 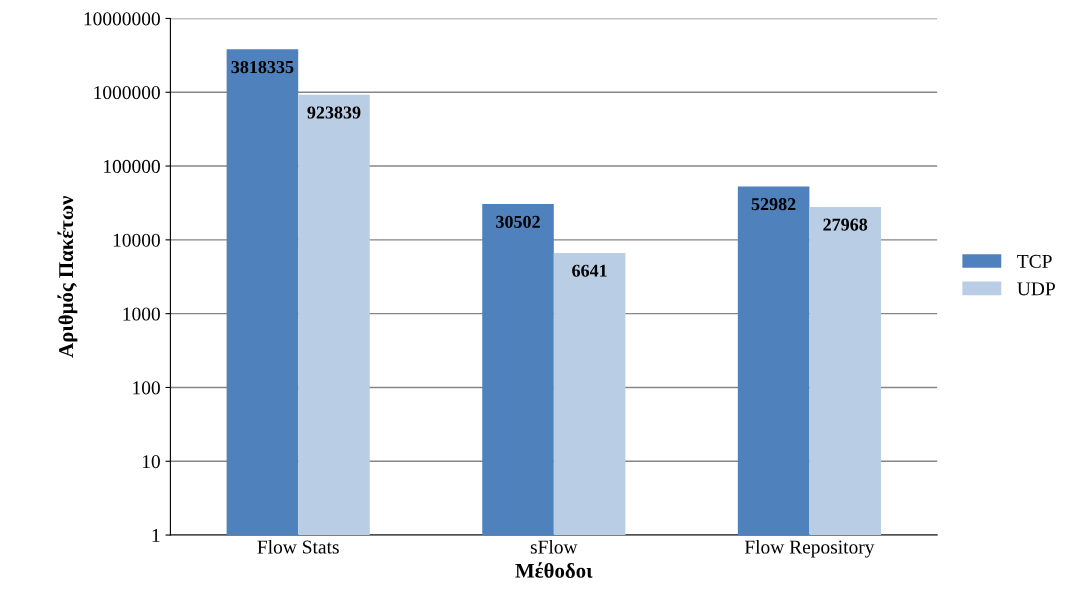 What do you see at coordinates (151, 462) in the screenshot?
I see `y-tick-label: 10` at bounding box center [151, 462].